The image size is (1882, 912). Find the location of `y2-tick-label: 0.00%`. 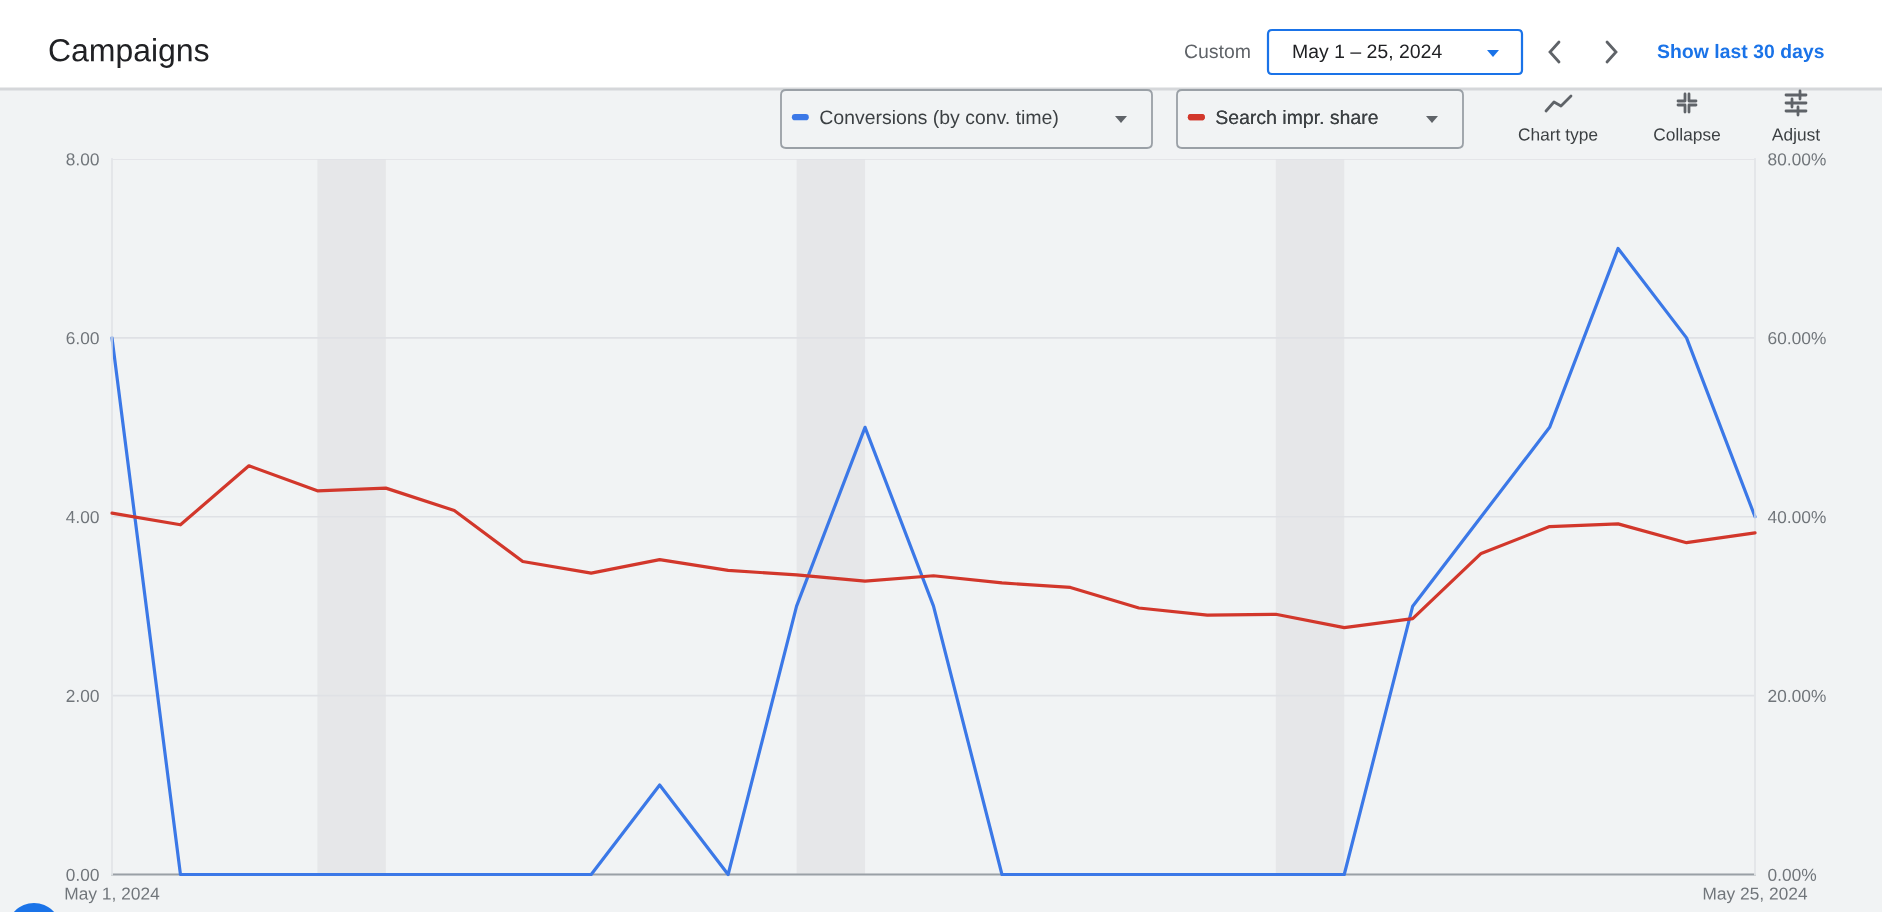

y2-tick-label: 0.00% is located at coordinates (1792, 874).